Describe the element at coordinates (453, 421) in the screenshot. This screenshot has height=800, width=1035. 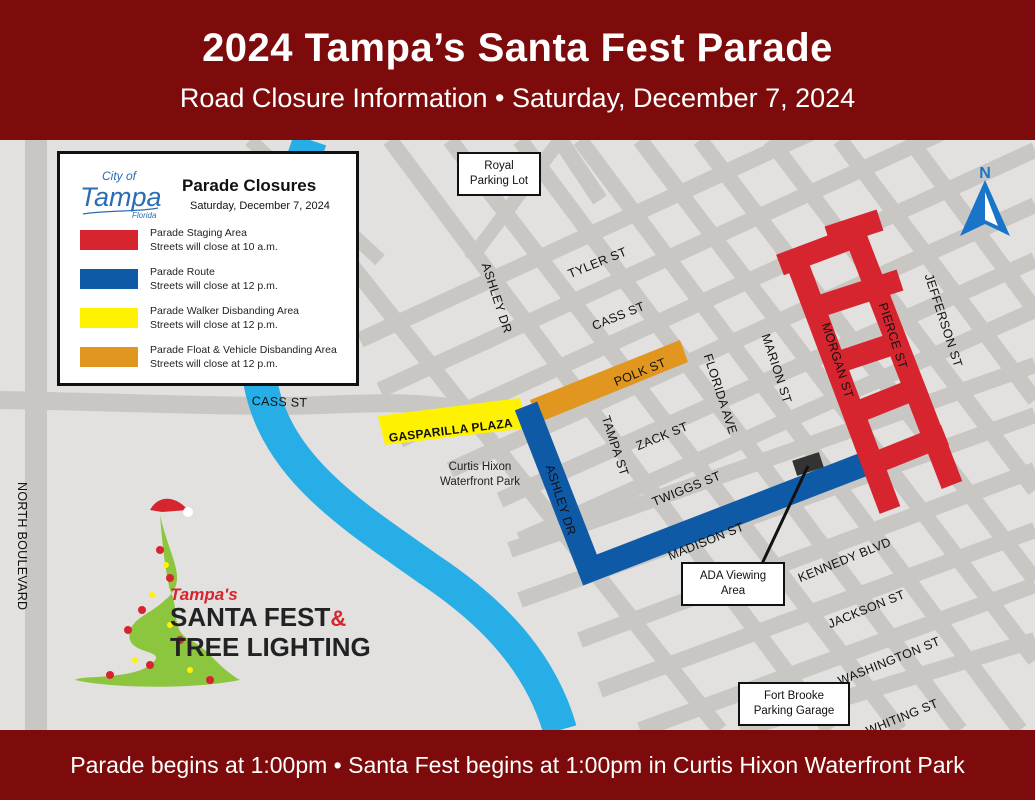
I see `walker-disbanding-area` at that location.